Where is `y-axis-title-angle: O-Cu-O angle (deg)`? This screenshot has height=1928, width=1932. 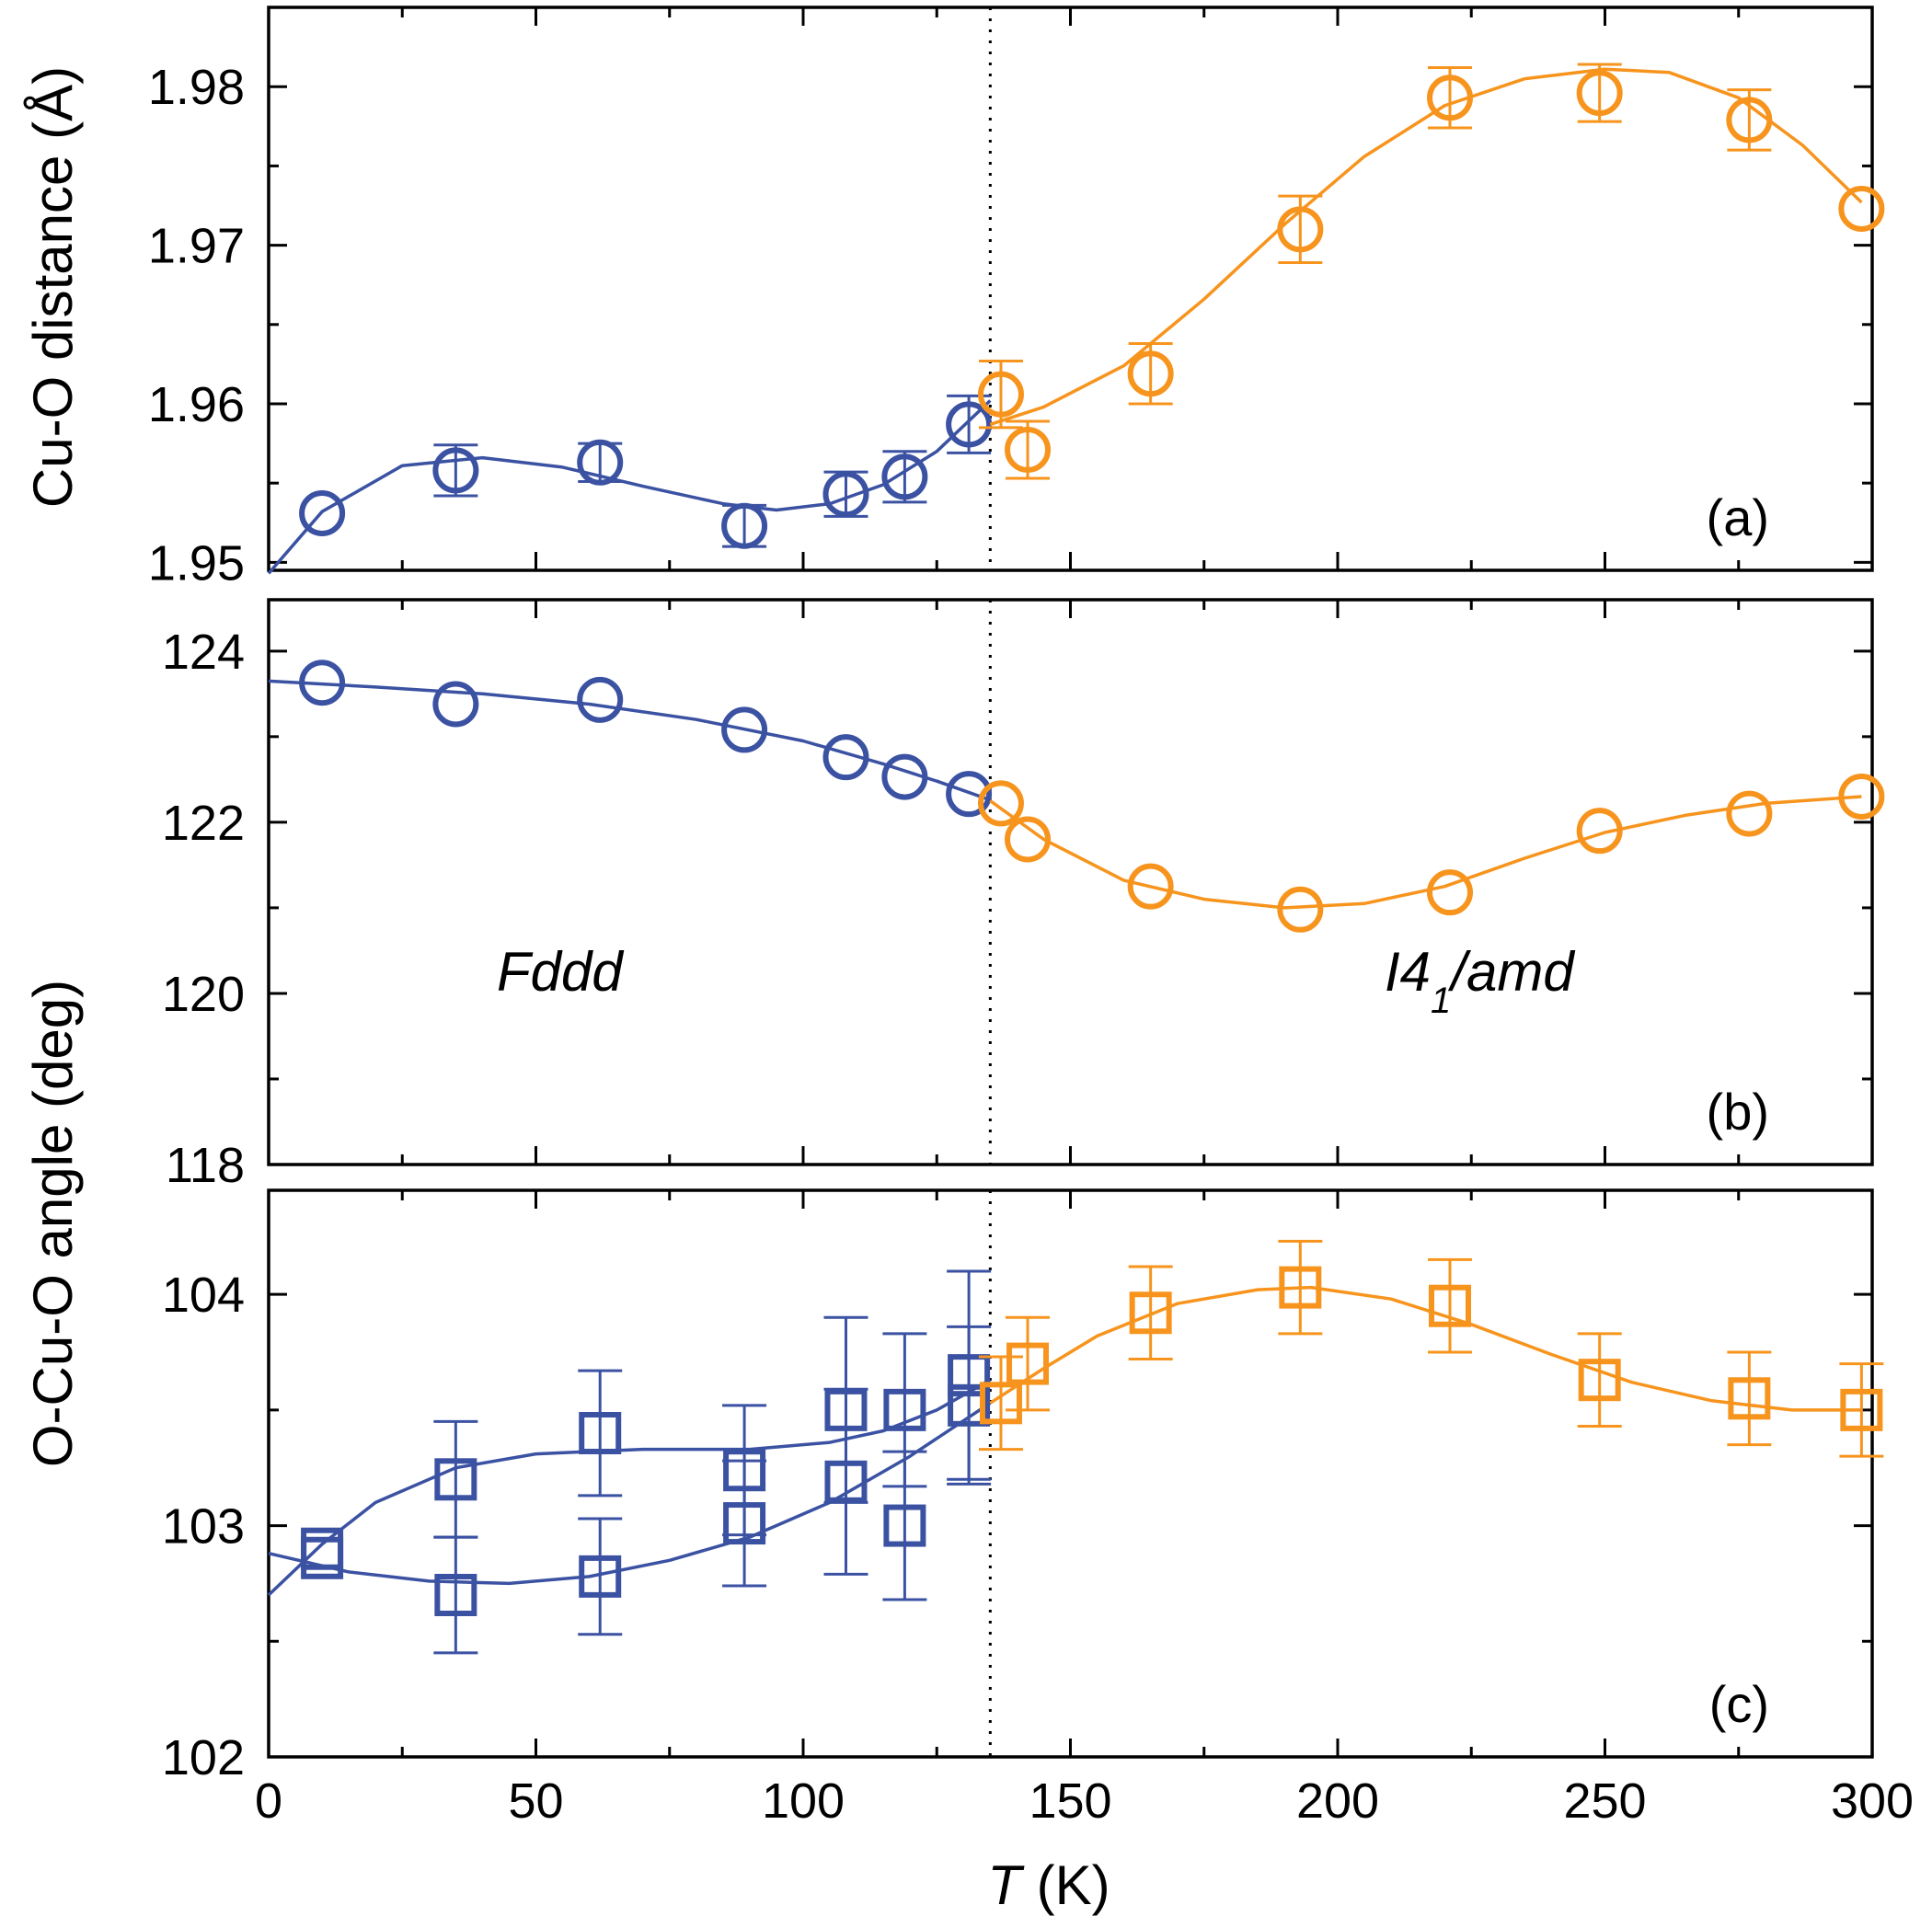 y-axis-title-angle: O-Cu-O angle (deg) is located at coordinates (53, 1223).